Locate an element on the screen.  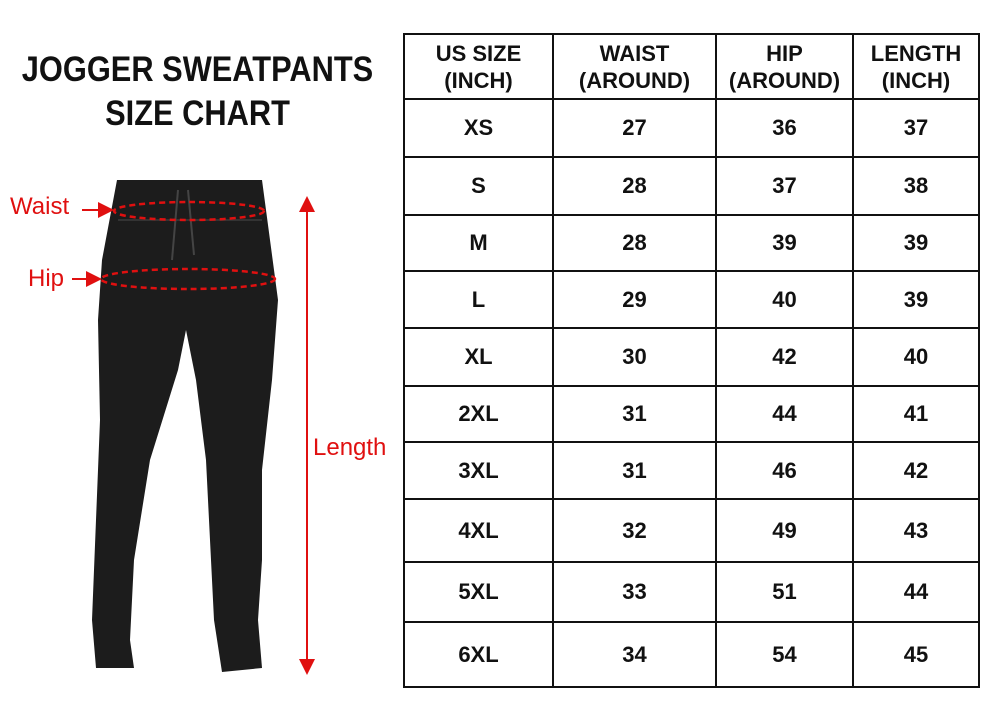
table-row: L 29 40 39 is located at coordinates (691, 299).